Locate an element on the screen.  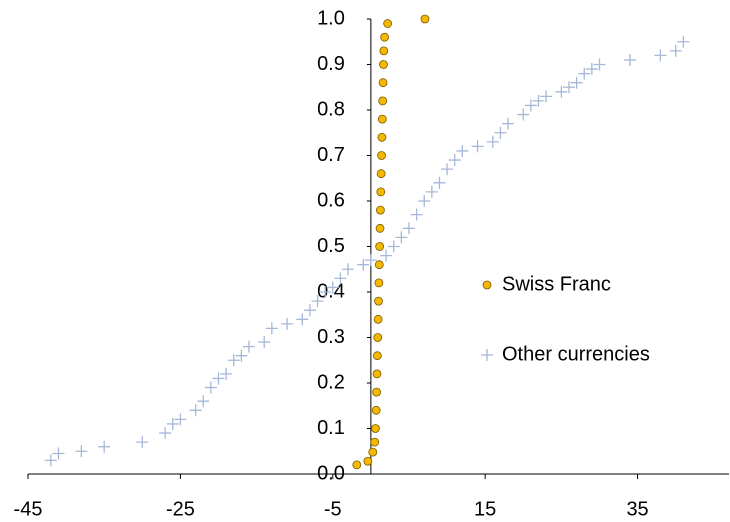
y-tick-label: 0.9 is located at coordinates (331, 64).